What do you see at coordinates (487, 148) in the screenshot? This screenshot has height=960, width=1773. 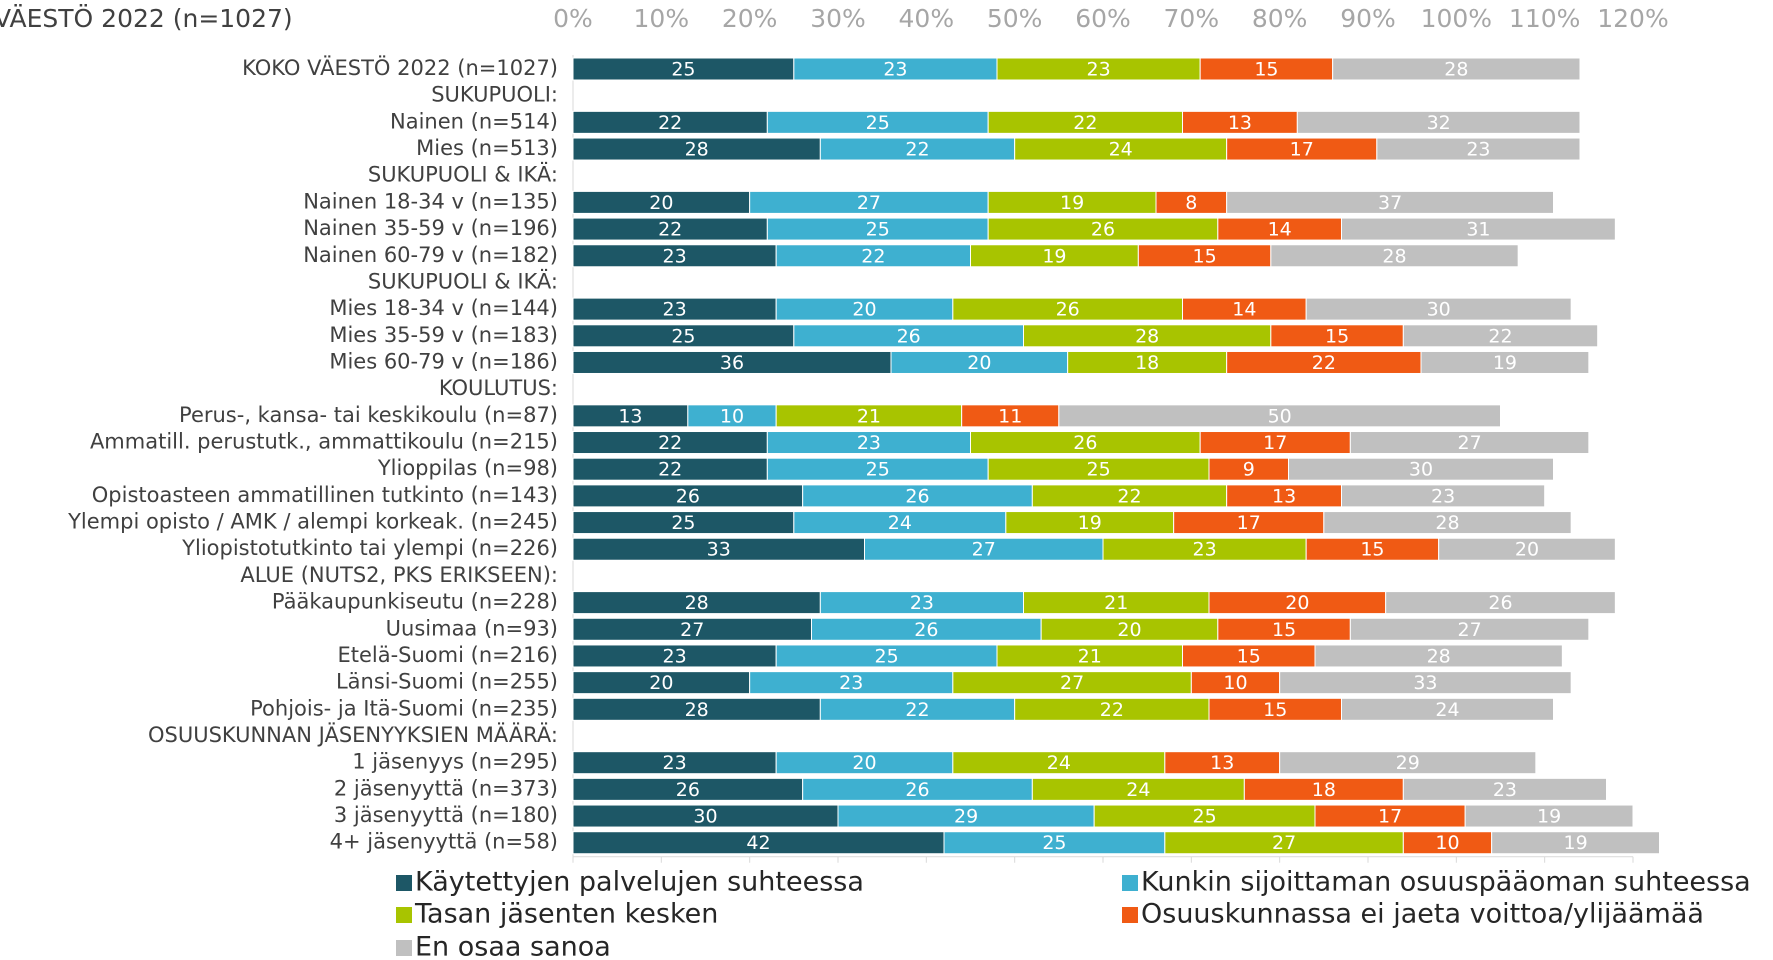 I see `y-tick-label: Mies (n=513)` at bounding box center [487, 148].